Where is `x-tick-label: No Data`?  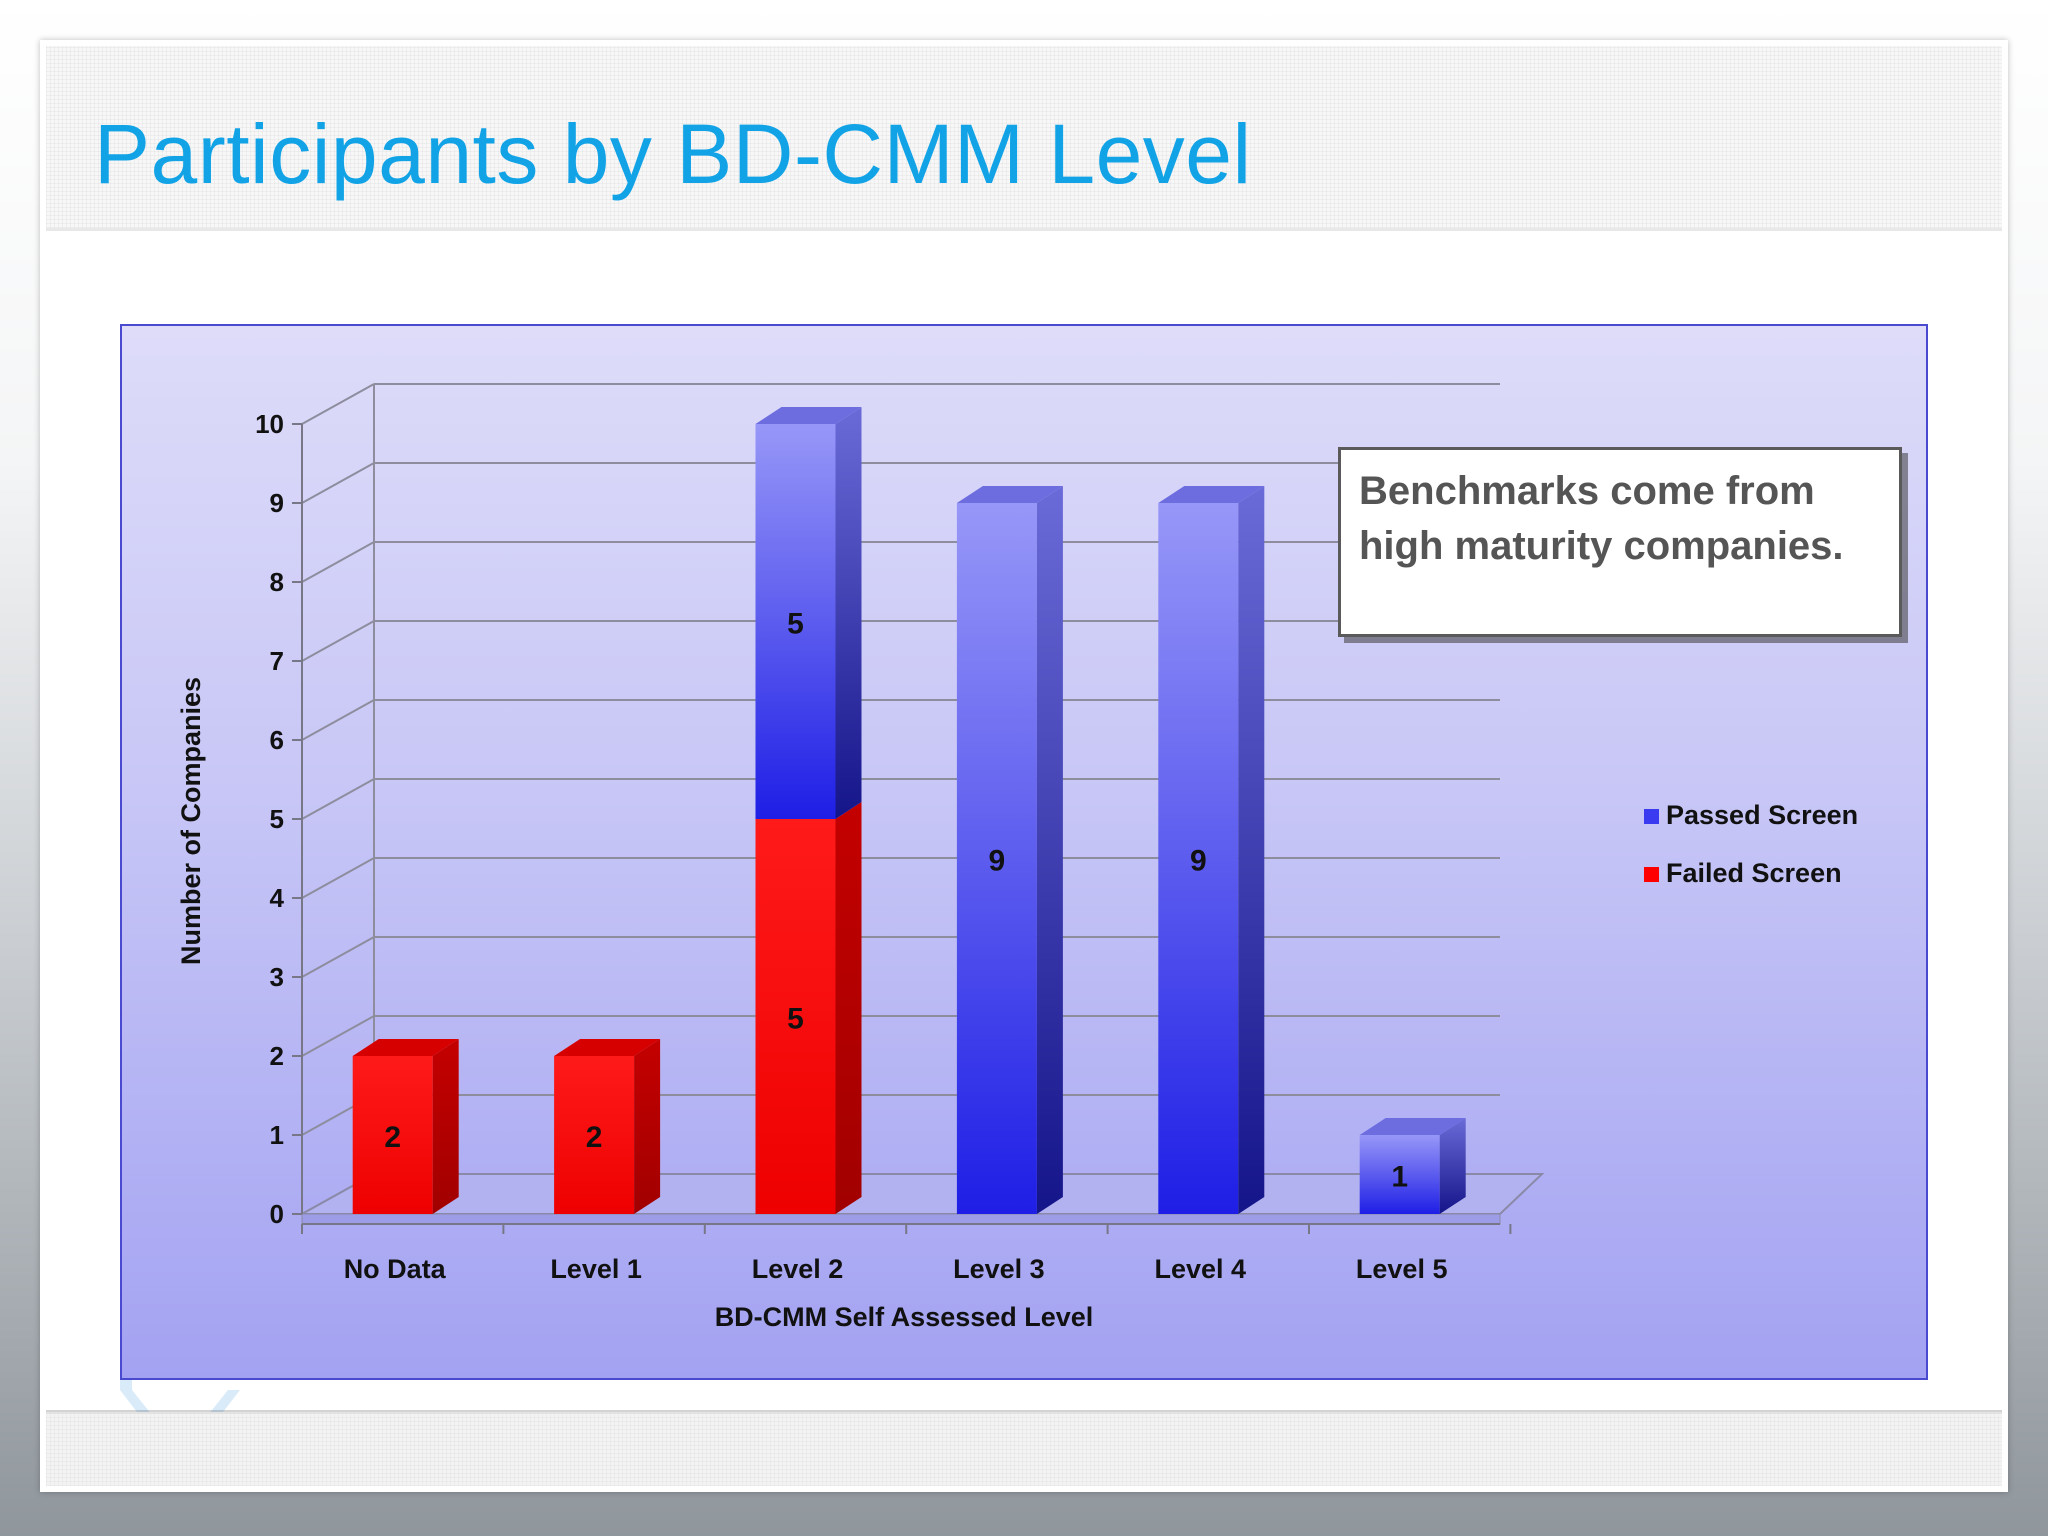 x-tick-label: No Data is located at coordinates (395, 1269).